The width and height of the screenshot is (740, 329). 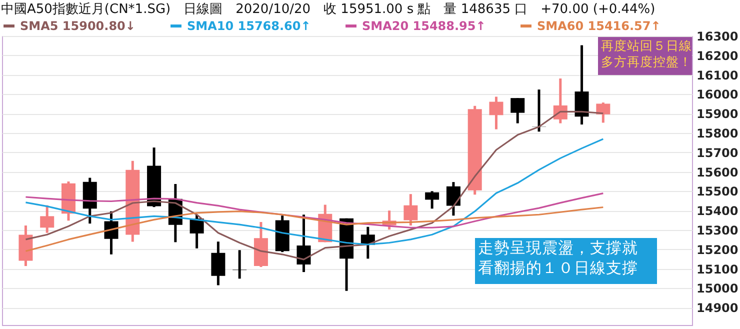 I want to click on chart-title: 中國A50指數近月(CN*1.SG) 日線圖 2020/10/20 收 15951.00 s 點 量 148635 口 +70.00 (+0.44%), so click(x=328, y=9).